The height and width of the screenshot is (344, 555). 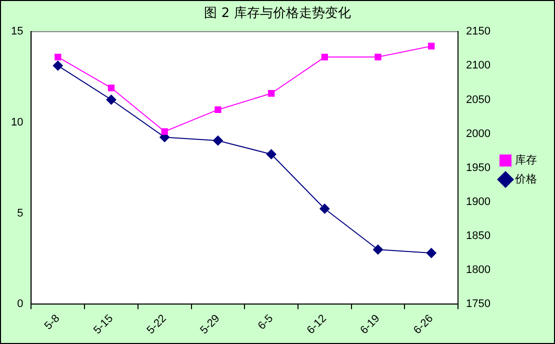 I want to click on y2-tick-label: 2150, so click(x=478, y=32).